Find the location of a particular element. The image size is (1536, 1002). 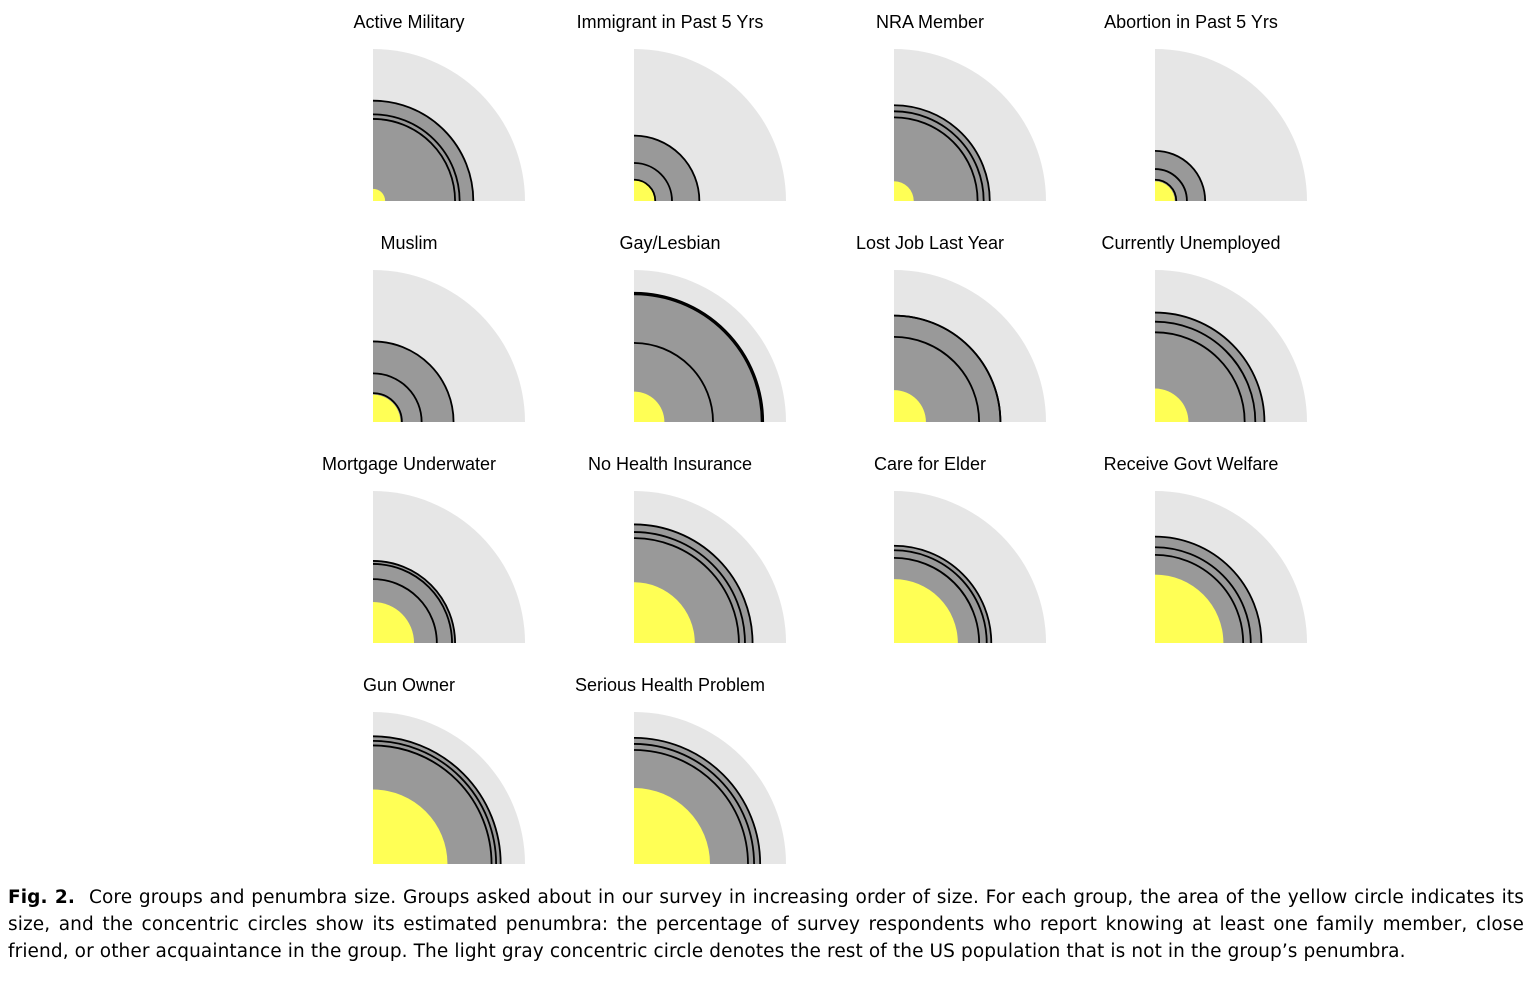

panel: Gay/Lesbian is located at coordinates (670, 322).